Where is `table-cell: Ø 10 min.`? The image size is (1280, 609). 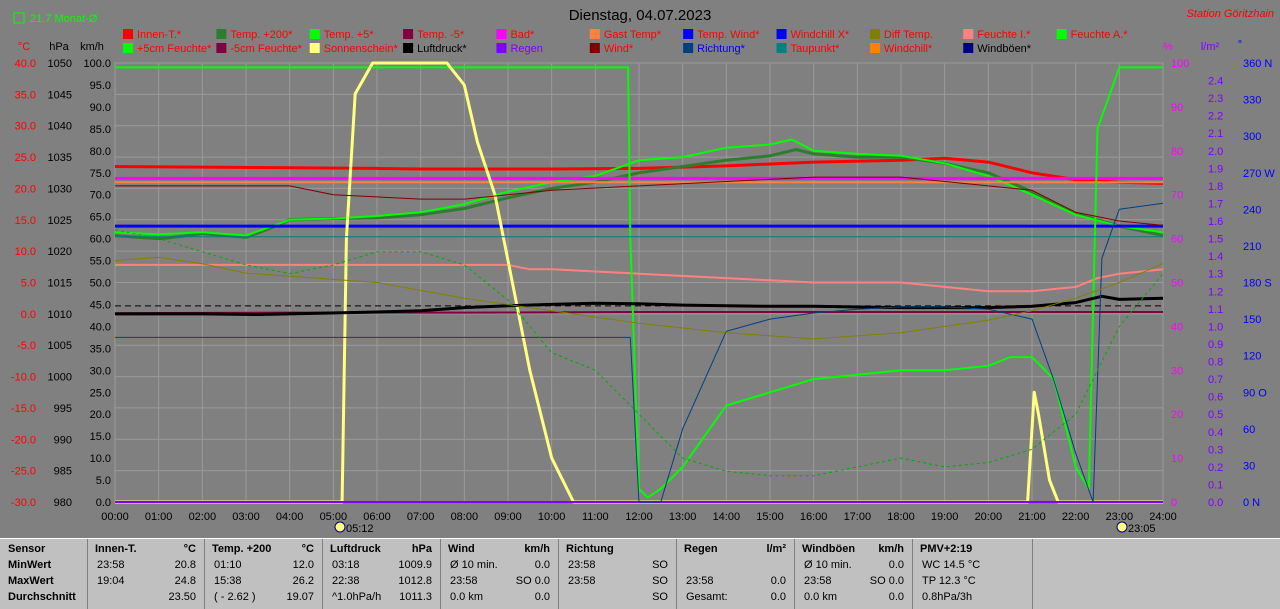
table-cell: Ø 10 min. is located at coordinates (474, 565).